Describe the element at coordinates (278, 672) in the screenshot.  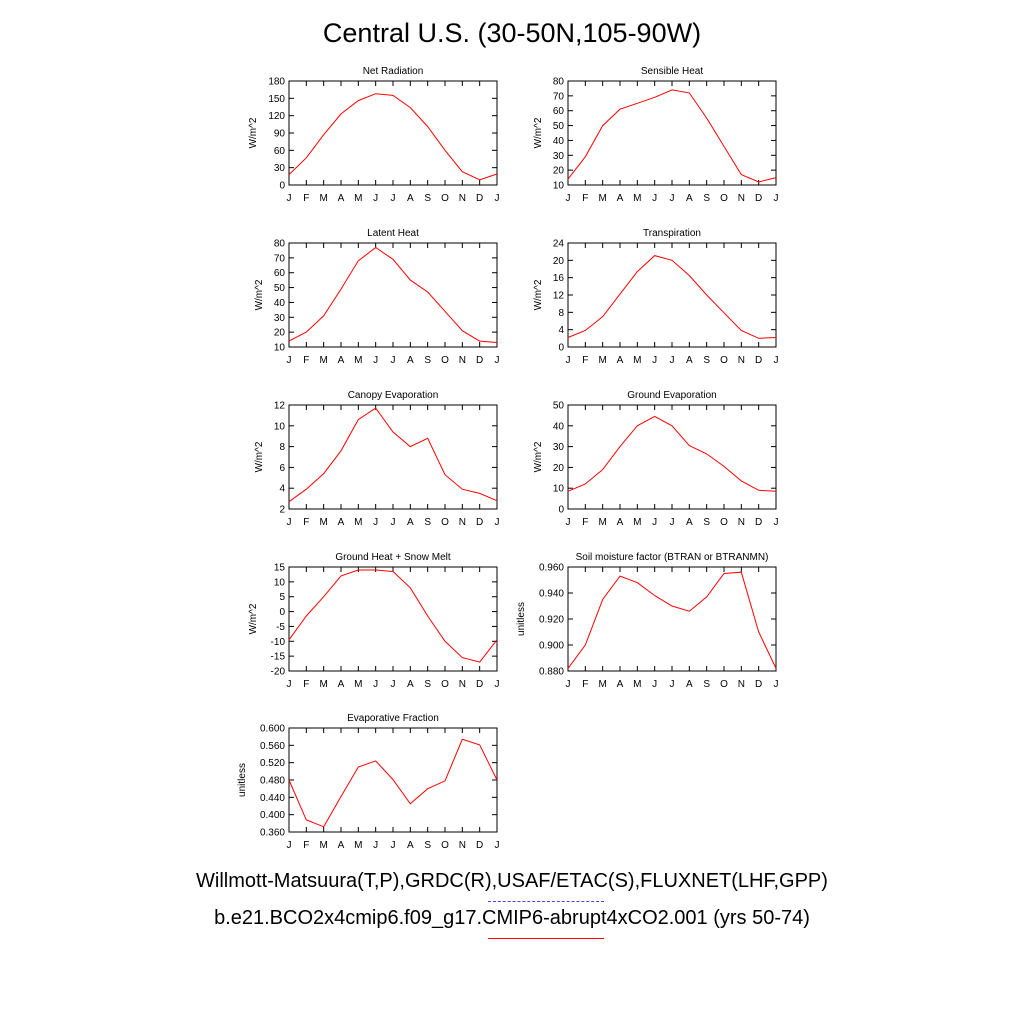
I see `y-tick-label: -20` at that location.